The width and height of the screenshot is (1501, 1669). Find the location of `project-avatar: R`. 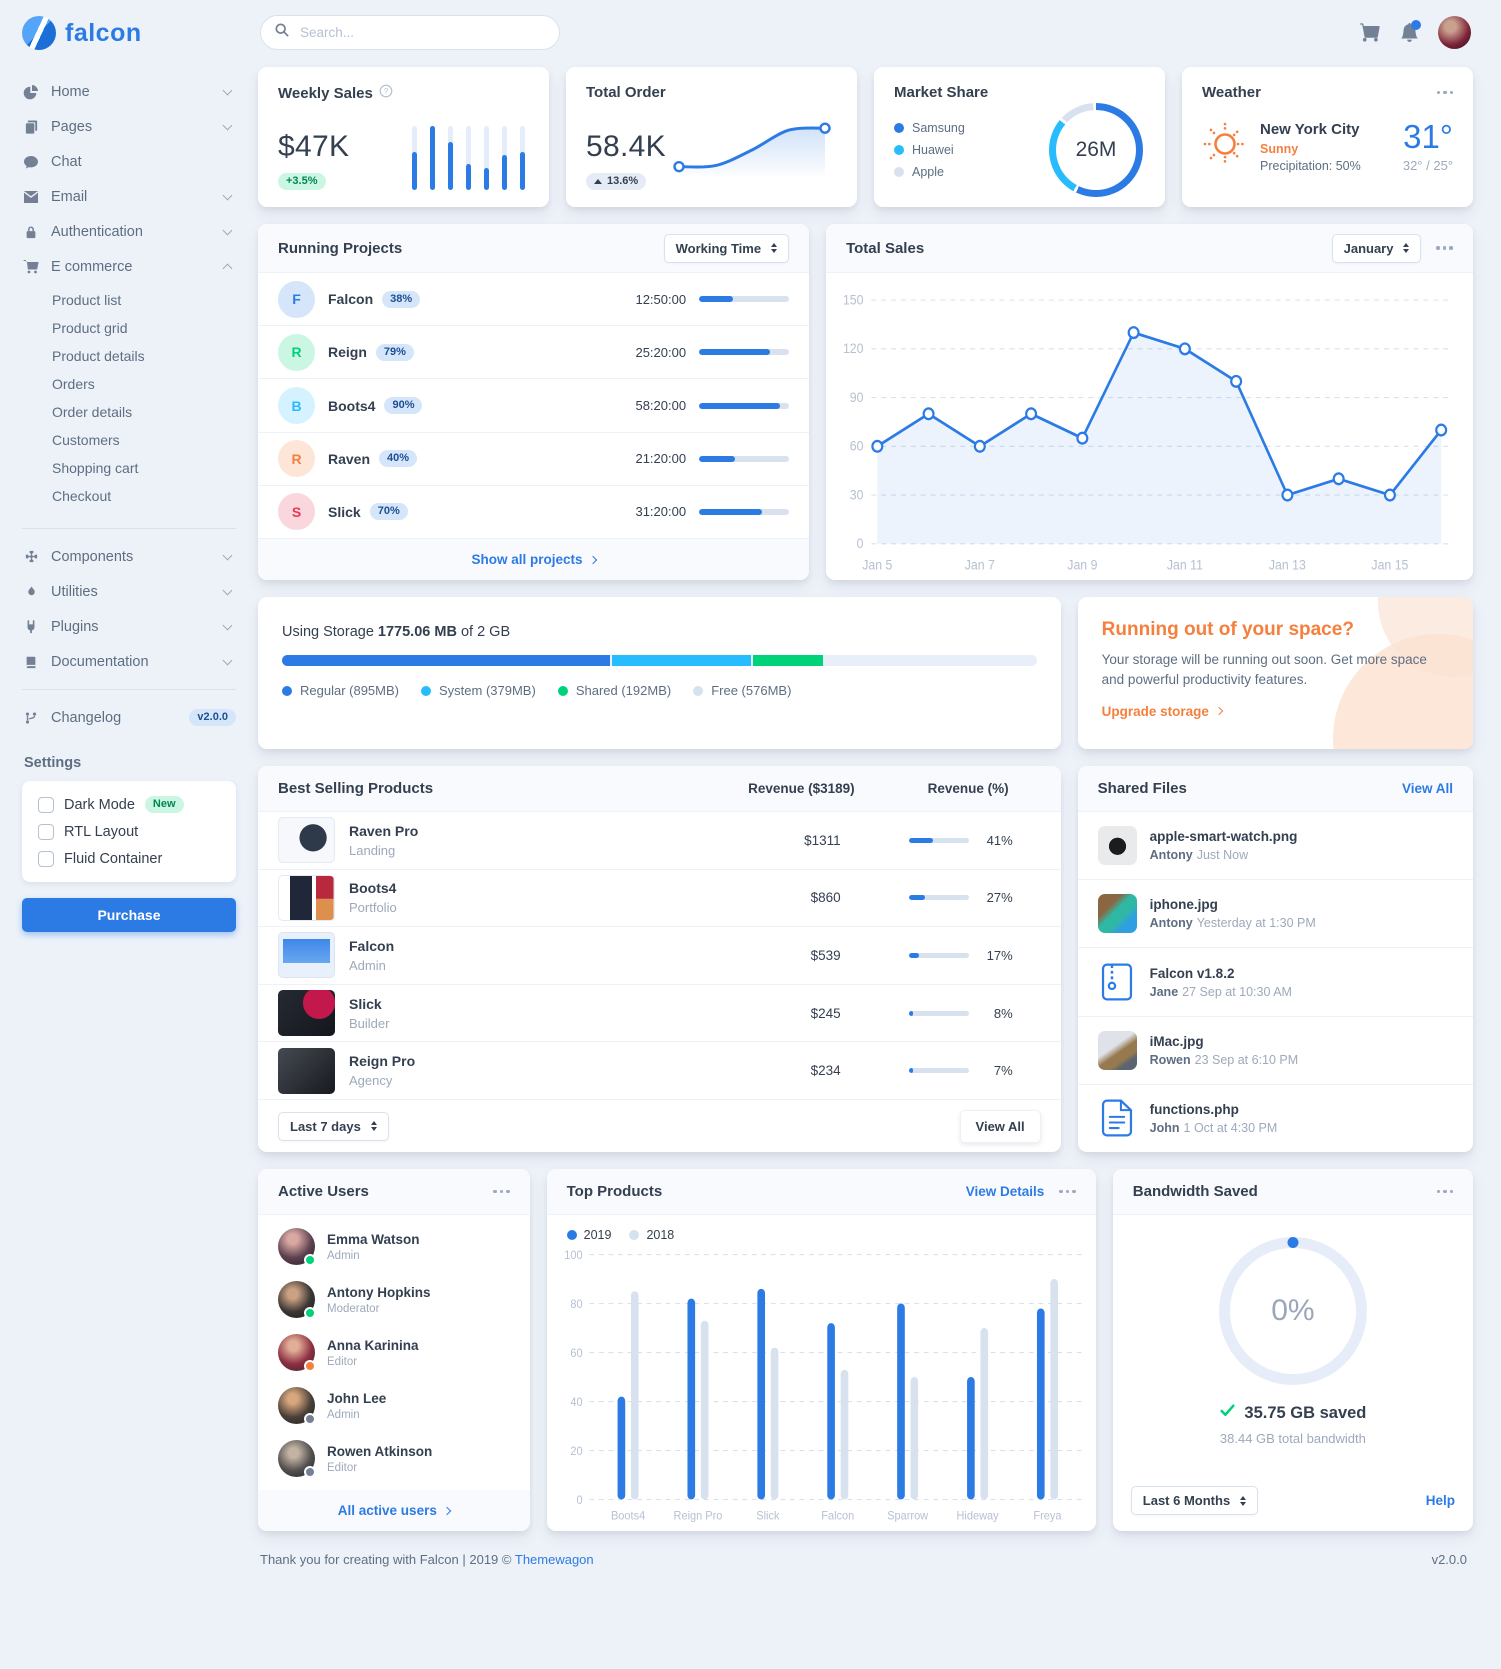

project-avatar: R is located at coordinates (296, 459).